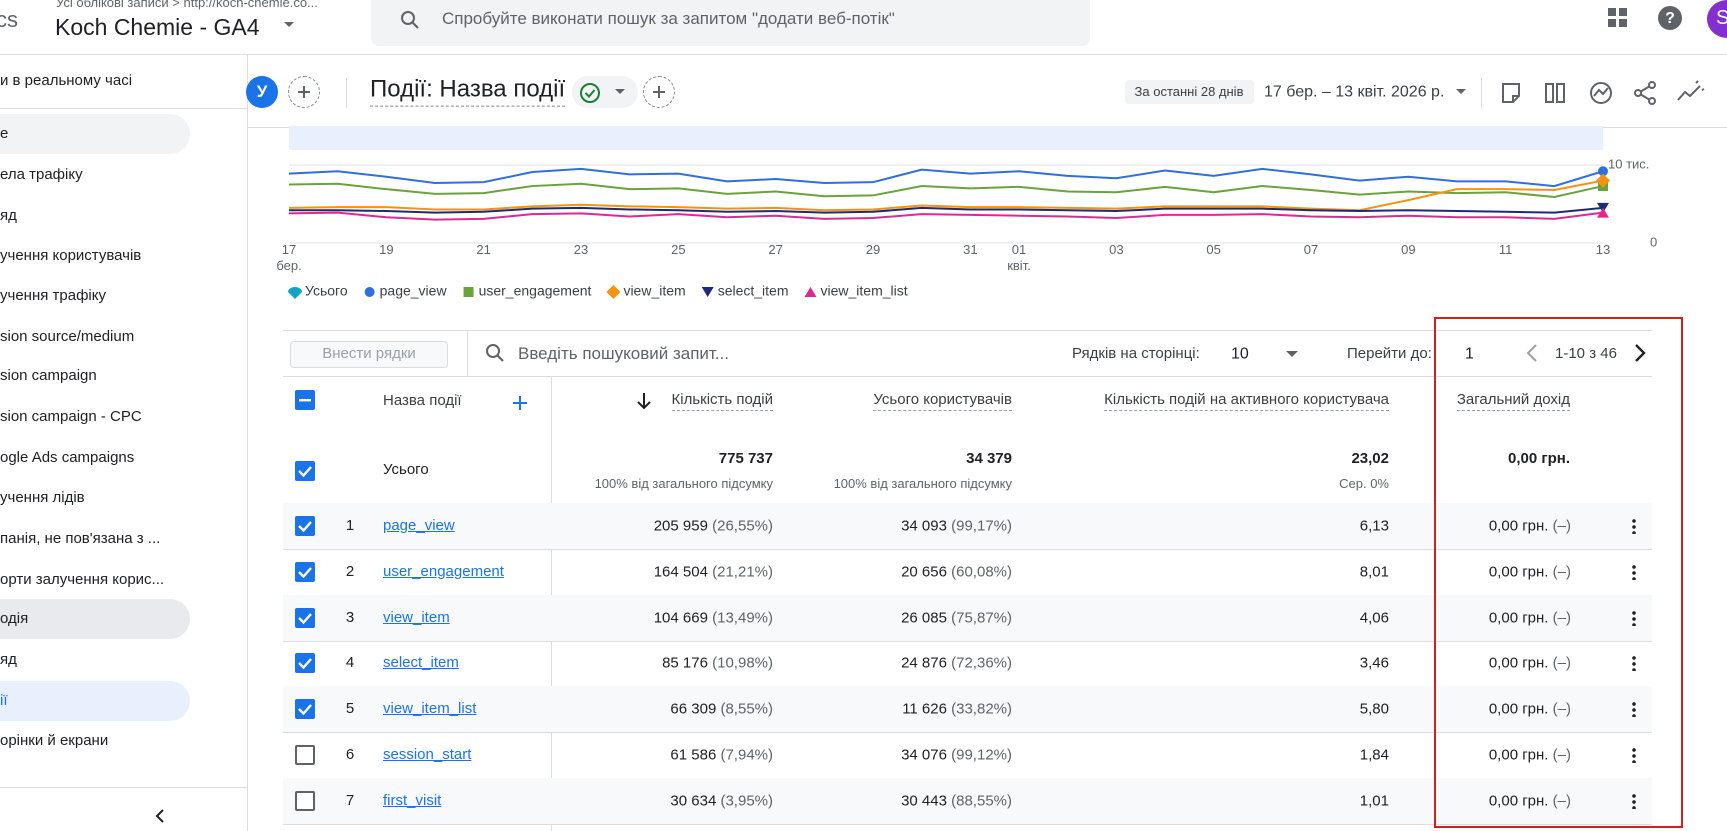 The height and width of the screenshot is (831, 1727). I want to click on date-dropdown, so click(1461, 92).